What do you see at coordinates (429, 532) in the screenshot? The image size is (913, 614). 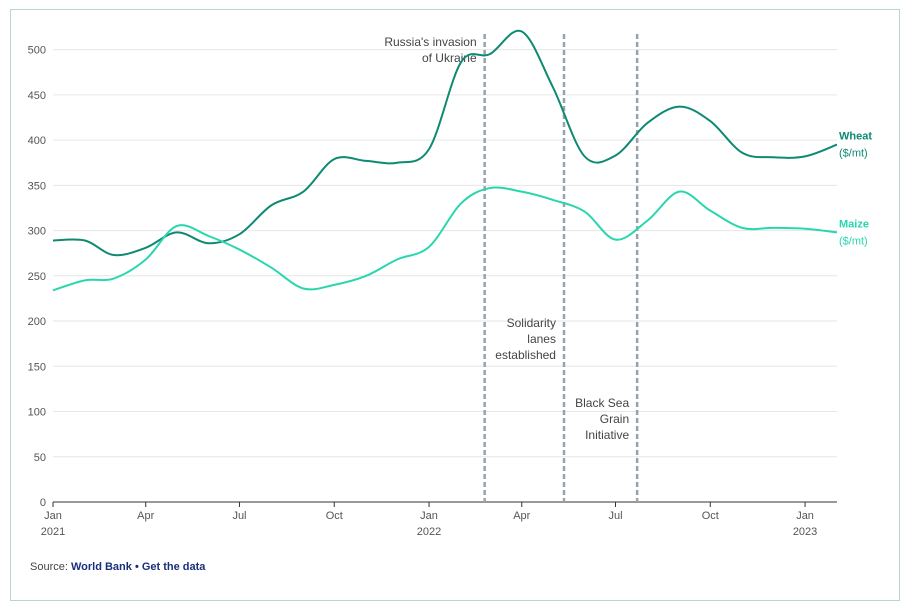 I see `x-tick-year-label: 2022` at bounding box center [429, 532].